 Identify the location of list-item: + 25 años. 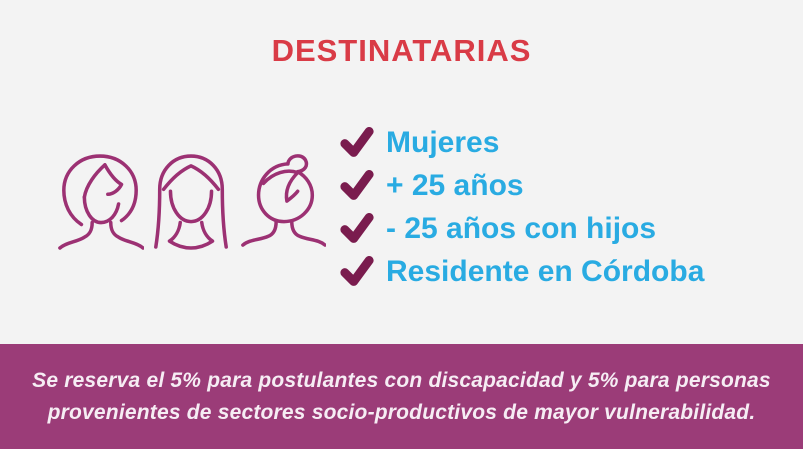
(522, 185).